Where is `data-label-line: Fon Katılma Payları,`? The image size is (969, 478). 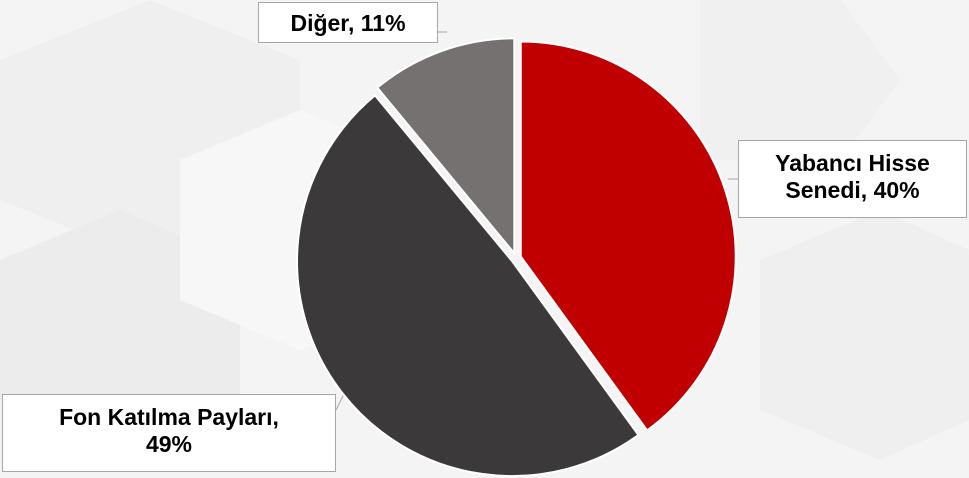 data-label-line: Fon Katılma Payları, is located at coordinates (169, 417).